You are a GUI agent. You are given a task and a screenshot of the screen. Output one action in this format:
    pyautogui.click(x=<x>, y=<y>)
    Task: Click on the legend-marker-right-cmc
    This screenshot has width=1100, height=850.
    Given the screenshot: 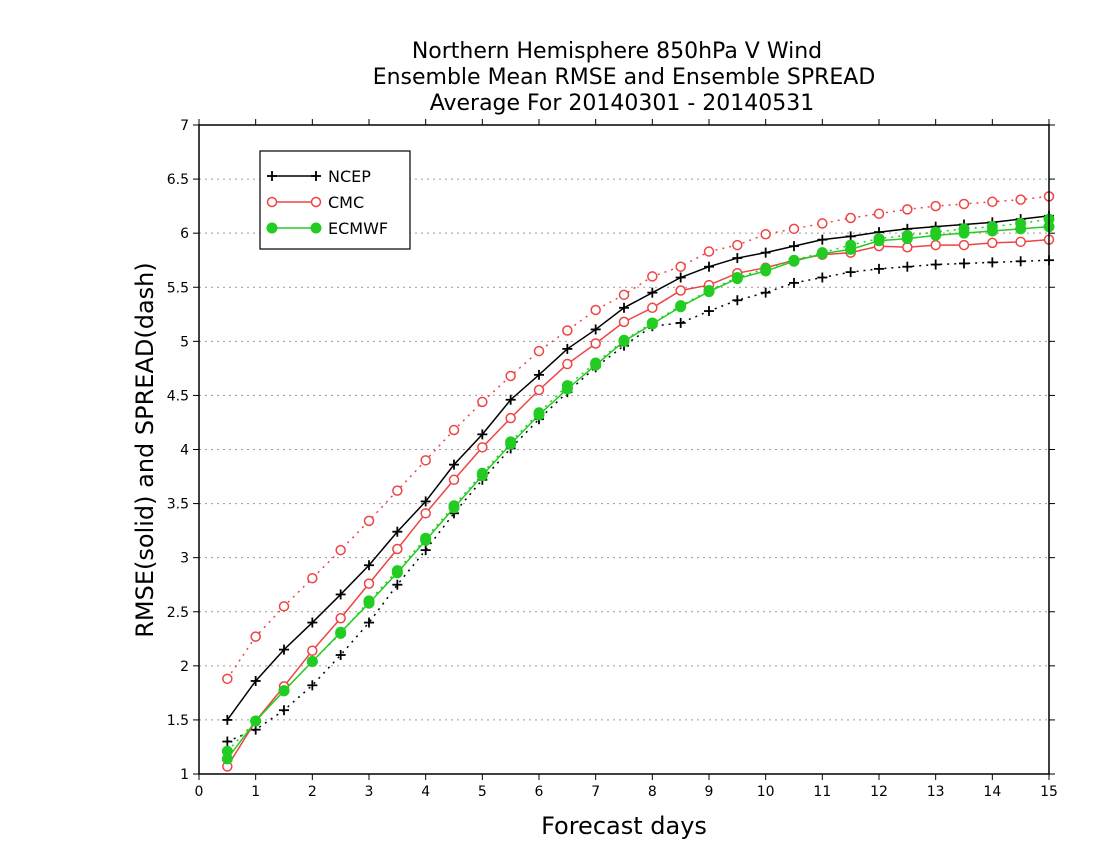 What is the action you would take?
    pyautogui.click(x=316, y=202)
    